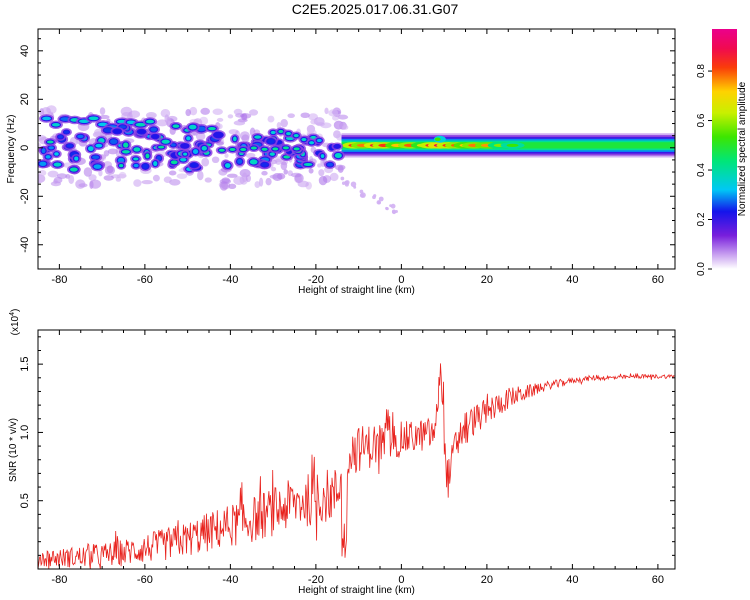  What do you see at coordinates (25, 148) in the screenshot?
I see `y-tick-label: 0` at bounding box center [25, 148].